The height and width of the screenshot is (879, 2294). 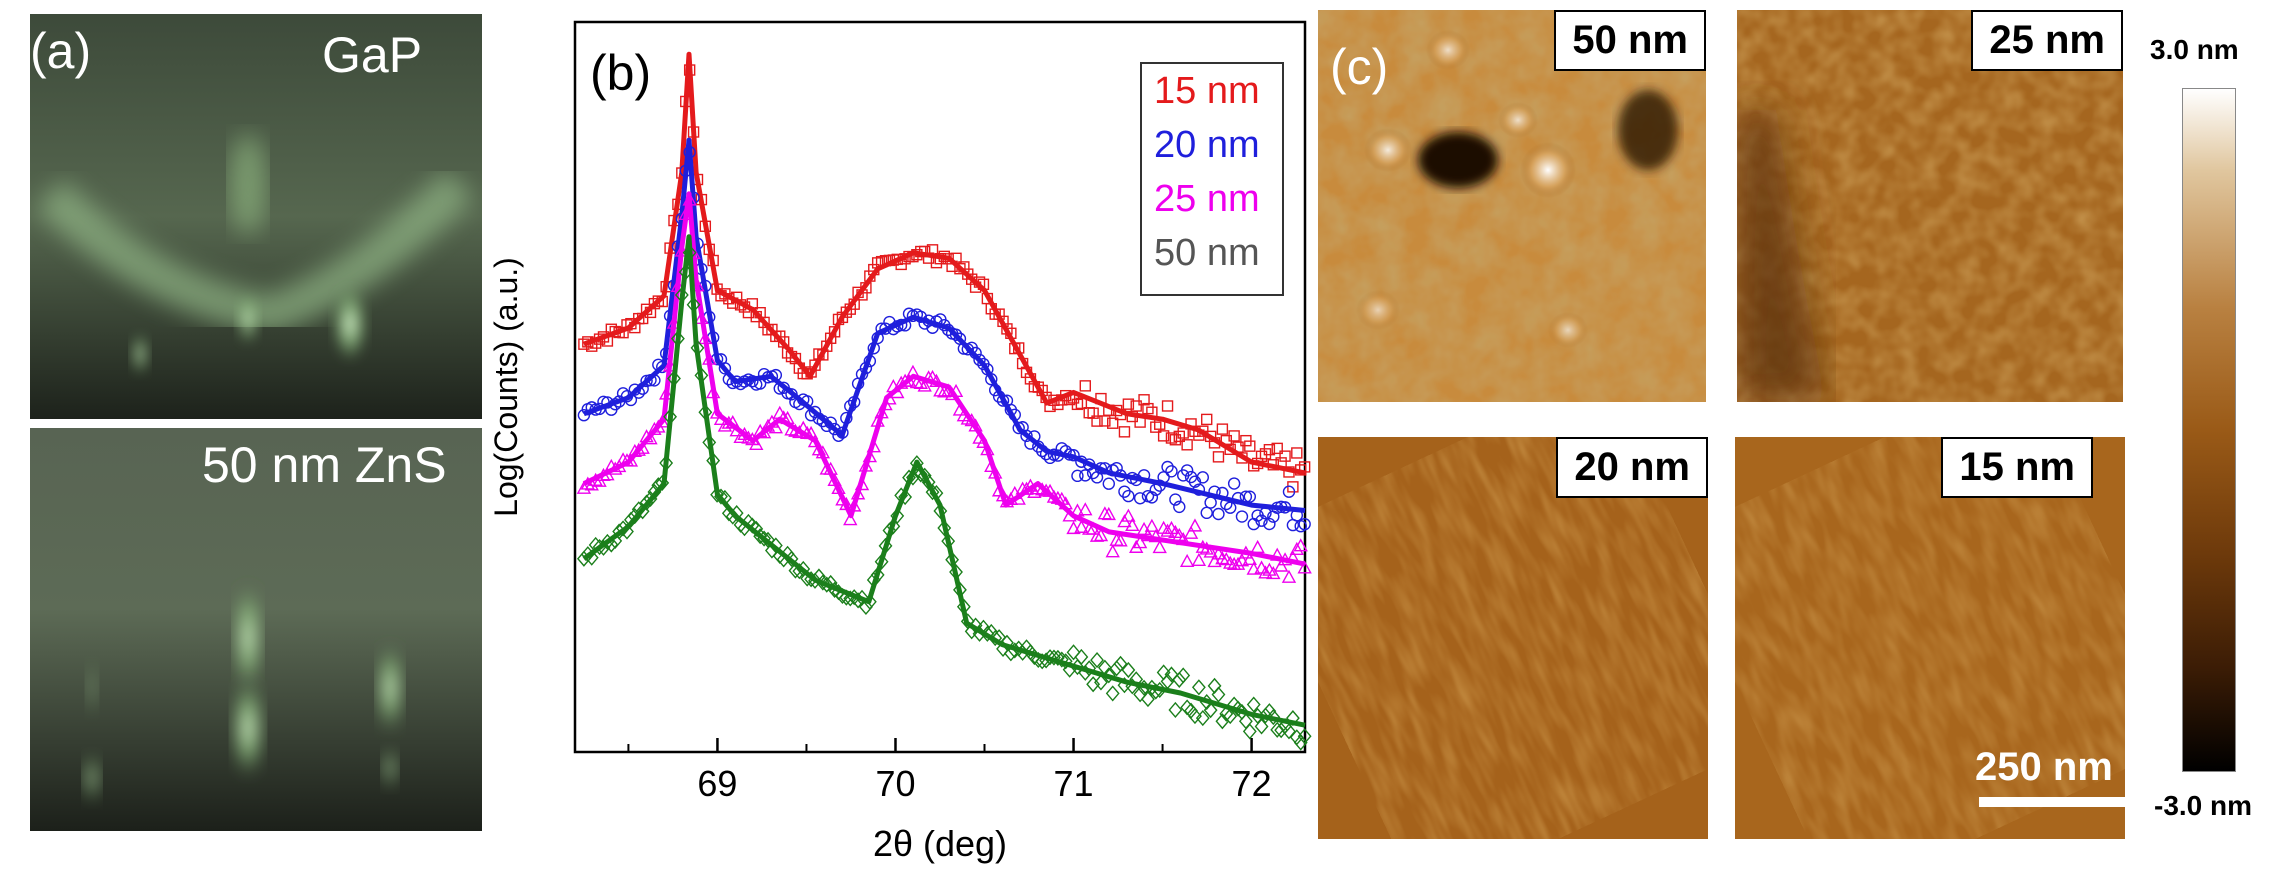 I want to click on x-tick-label: 72, so click(x=1252, y=783).